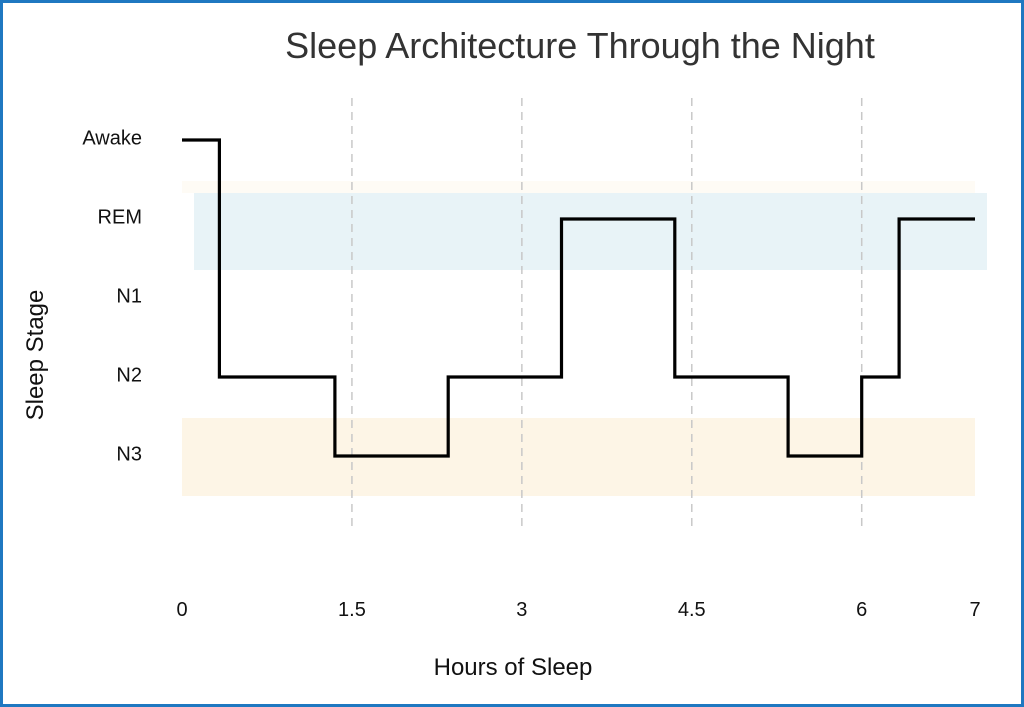 This screenshot has width=1024, height=707. Describe the element at coordinates (112, 138) in the screenshot. I see `y-tick-label: Awake` at that location.